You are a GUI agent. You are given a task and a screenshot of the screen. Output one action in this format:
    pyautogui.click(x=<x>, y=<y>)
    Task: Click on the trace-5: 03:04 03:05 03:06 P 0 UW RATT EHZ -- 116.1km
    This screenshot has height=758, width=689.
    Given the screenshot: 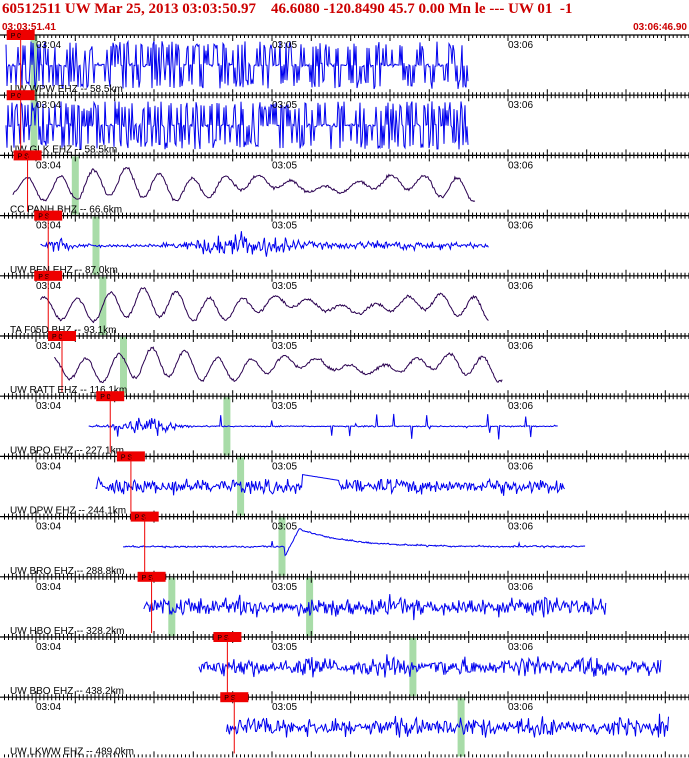 What is the action you would take?
    pyautogui.click(x=344, y=363)
    